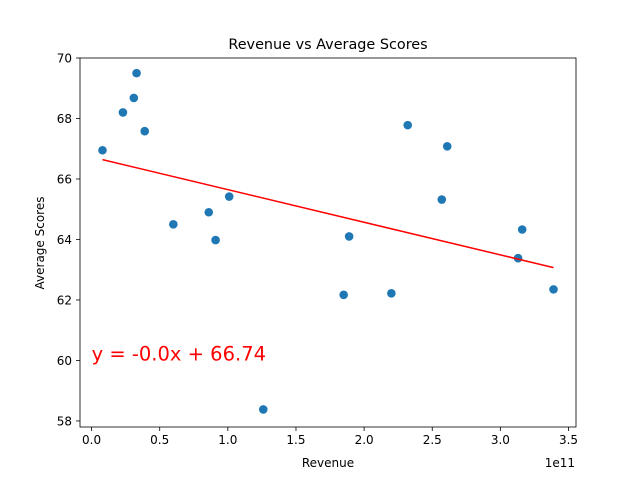 The height and width of the screenshot is (480, 640). I want to click on y-axis-label: Average Scores, so click(40, 243).